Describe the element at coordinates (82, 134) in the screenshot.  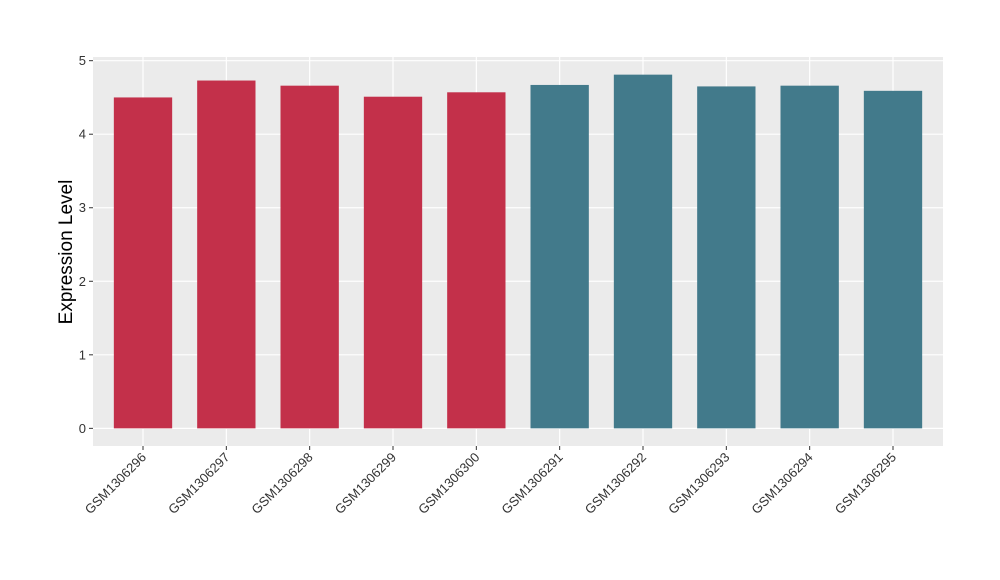
I see `y-tick-label: 4` at that location.